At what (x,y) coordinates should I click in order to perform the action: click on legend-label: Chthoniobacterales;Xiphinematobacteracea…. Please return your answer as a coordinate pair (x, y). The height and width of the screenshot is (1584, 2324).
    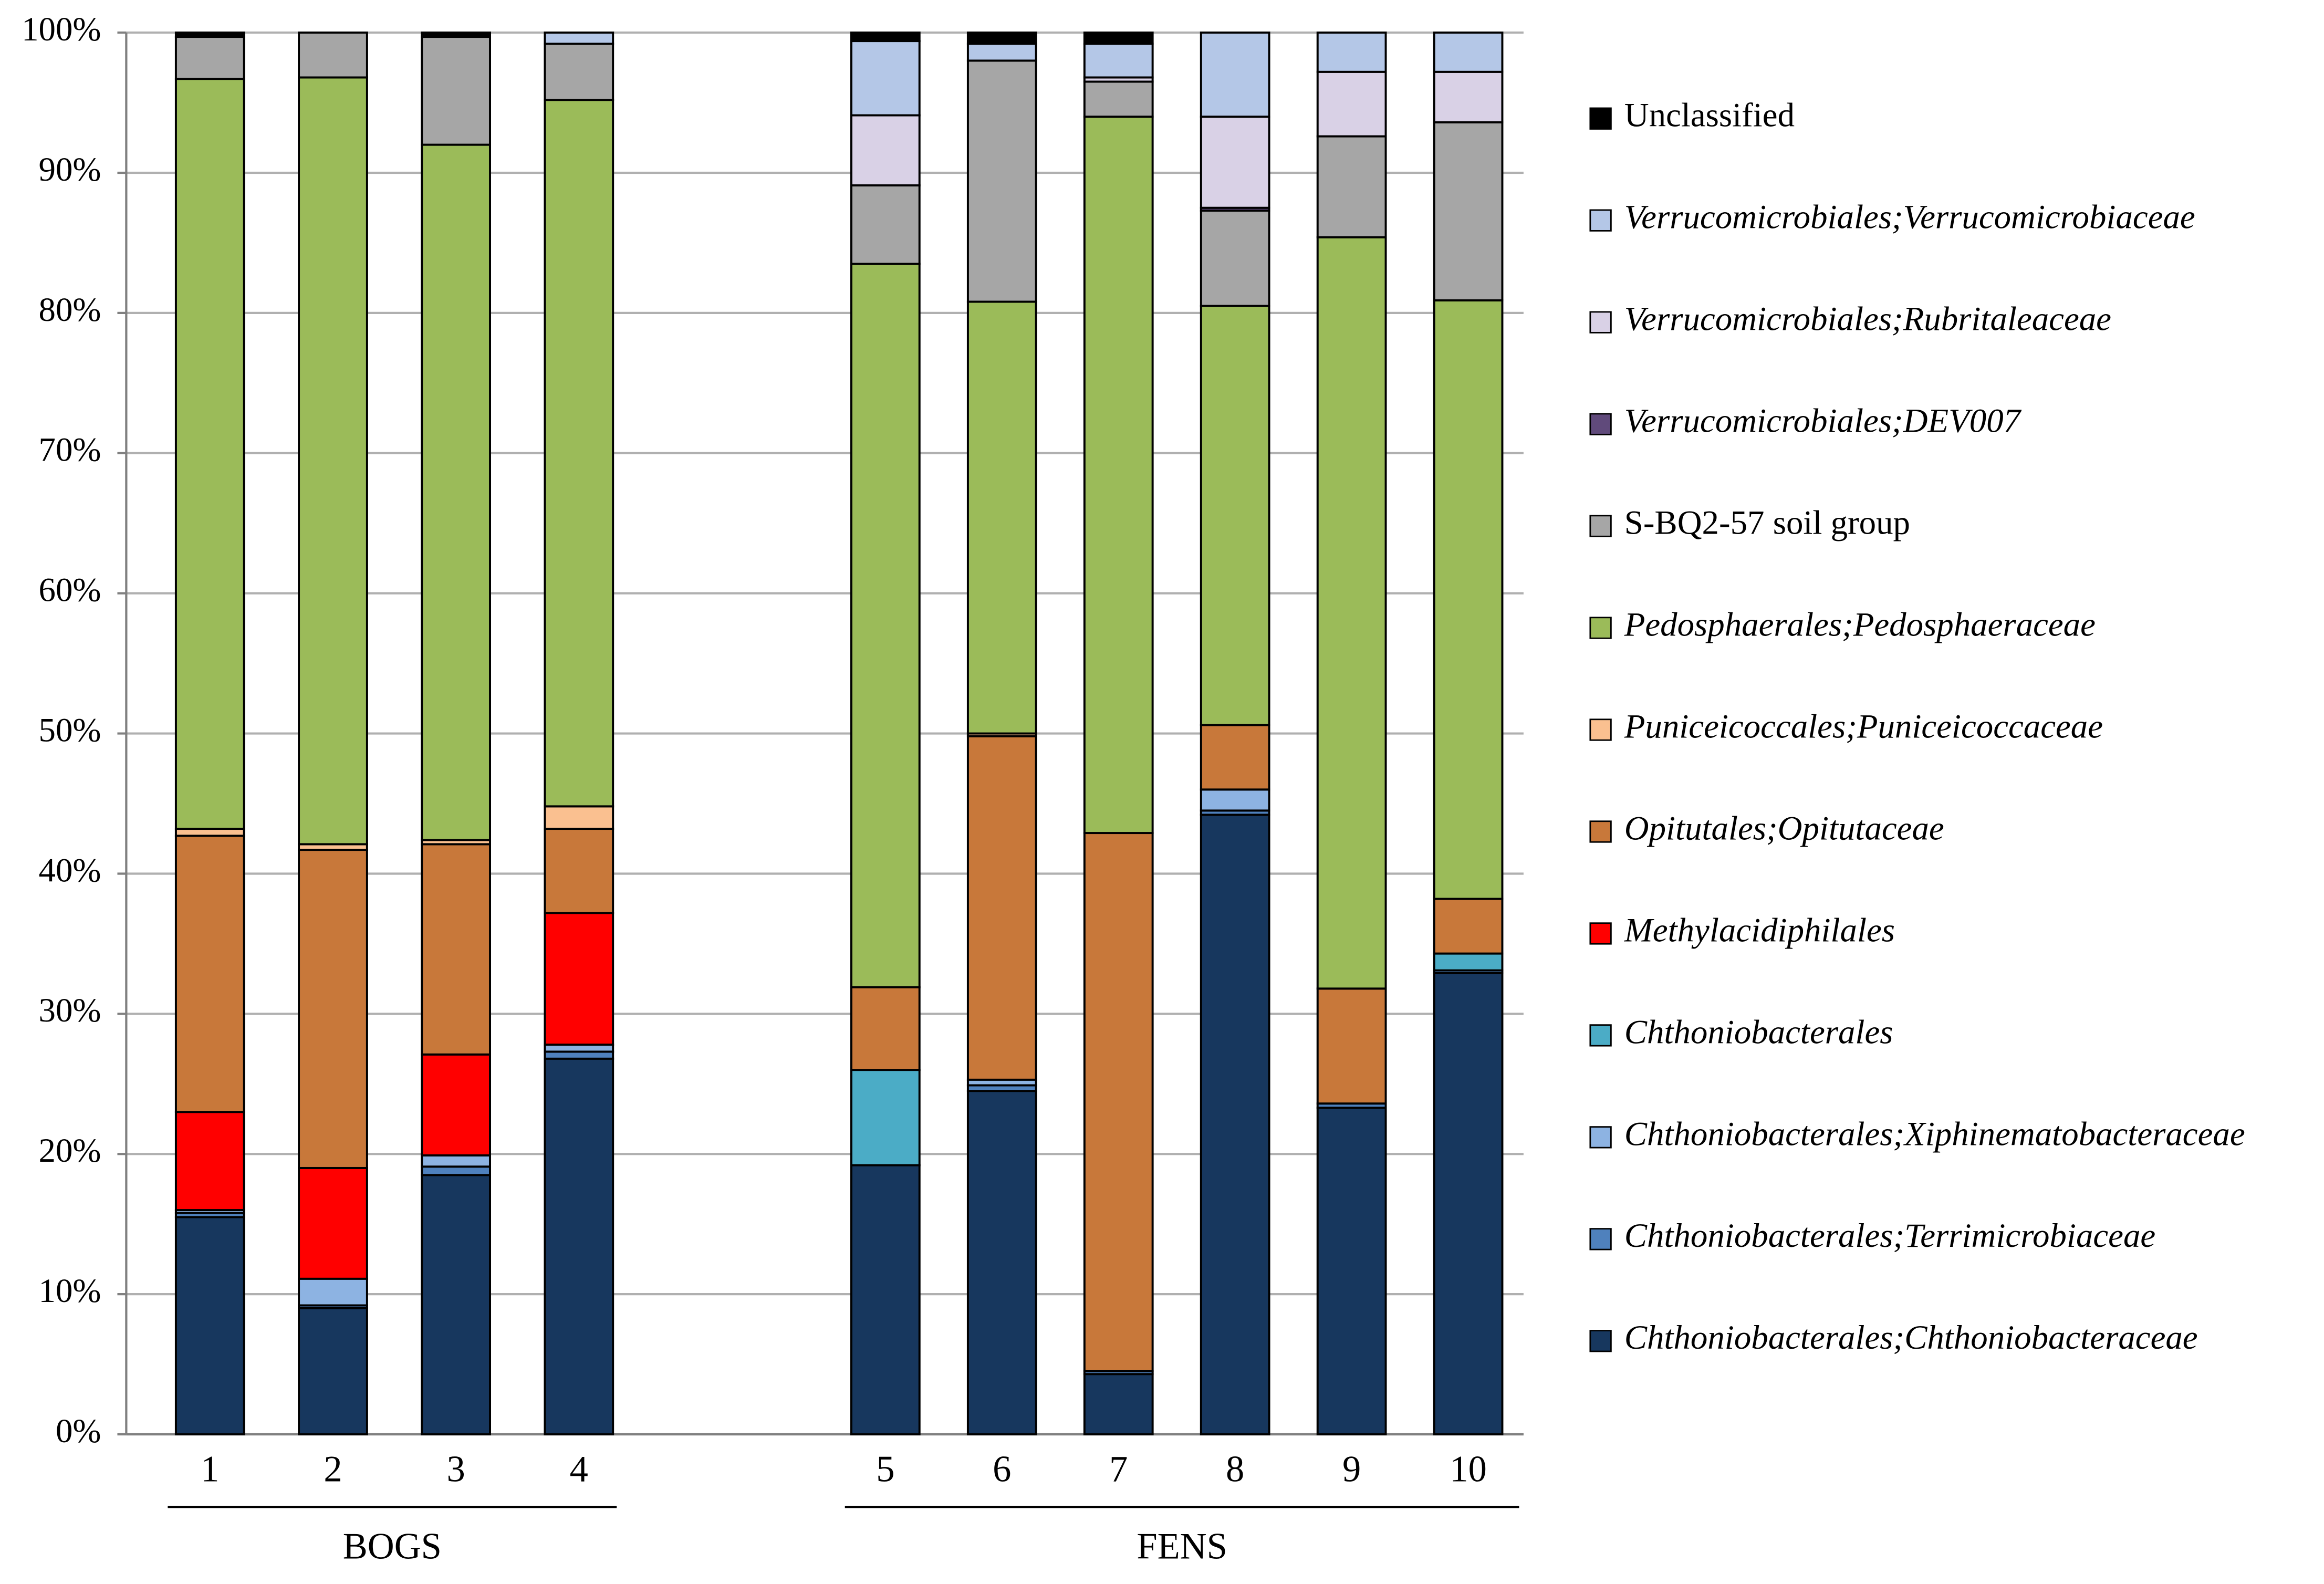
    Looking at the image, I should click on (1934, 1134).